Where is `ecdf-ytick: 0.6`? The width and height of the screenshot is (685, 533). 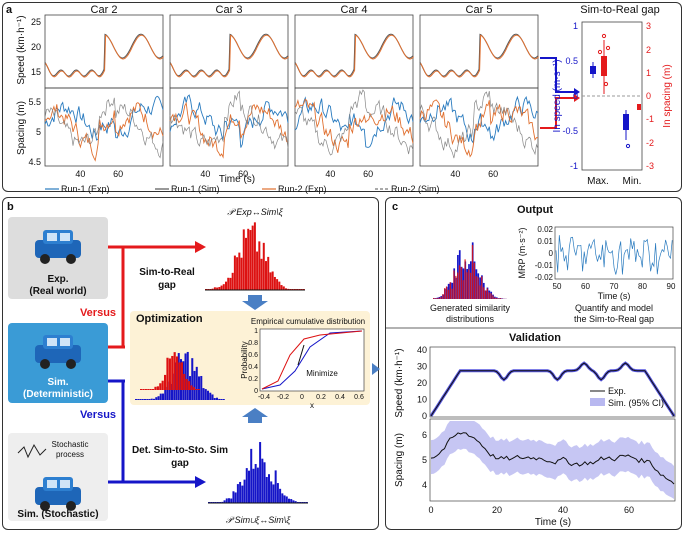
ecdf-ytick: 0.6 is located at coordinates (253, 355).